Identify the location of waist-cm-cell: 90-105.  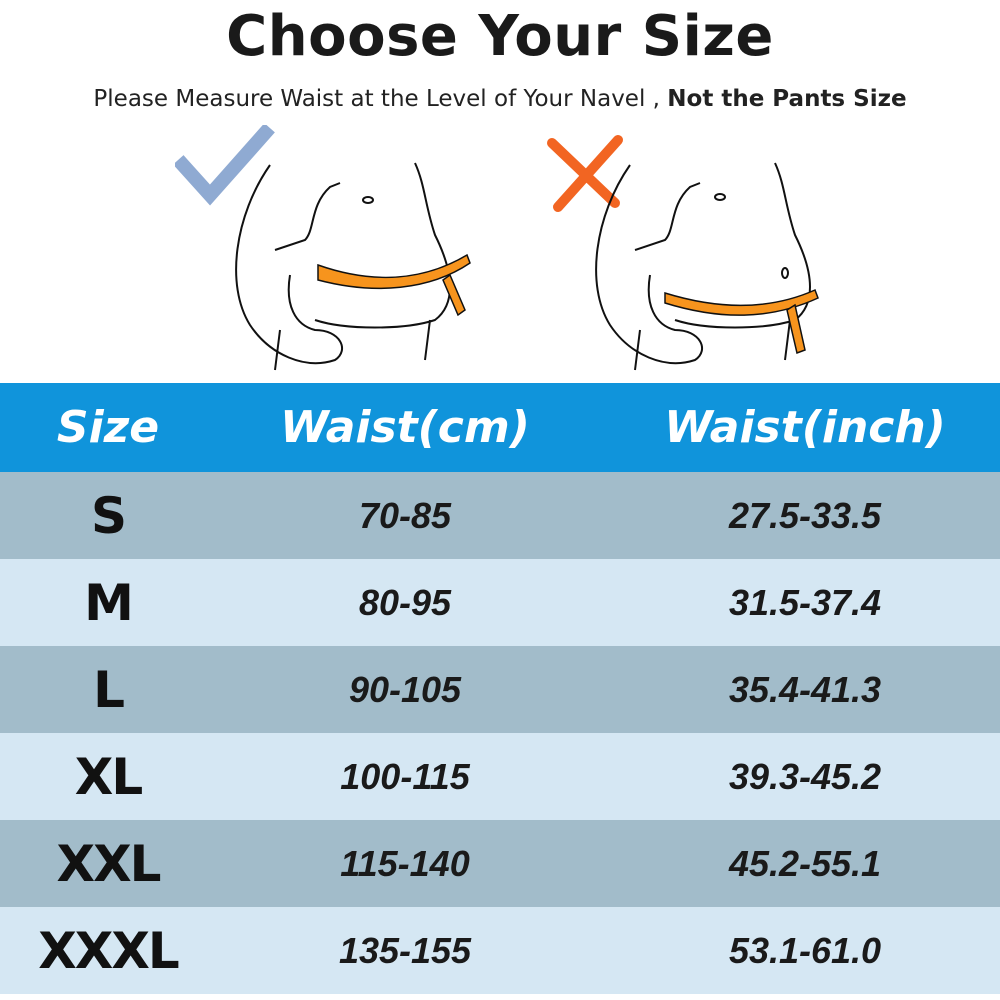
(405, 689).